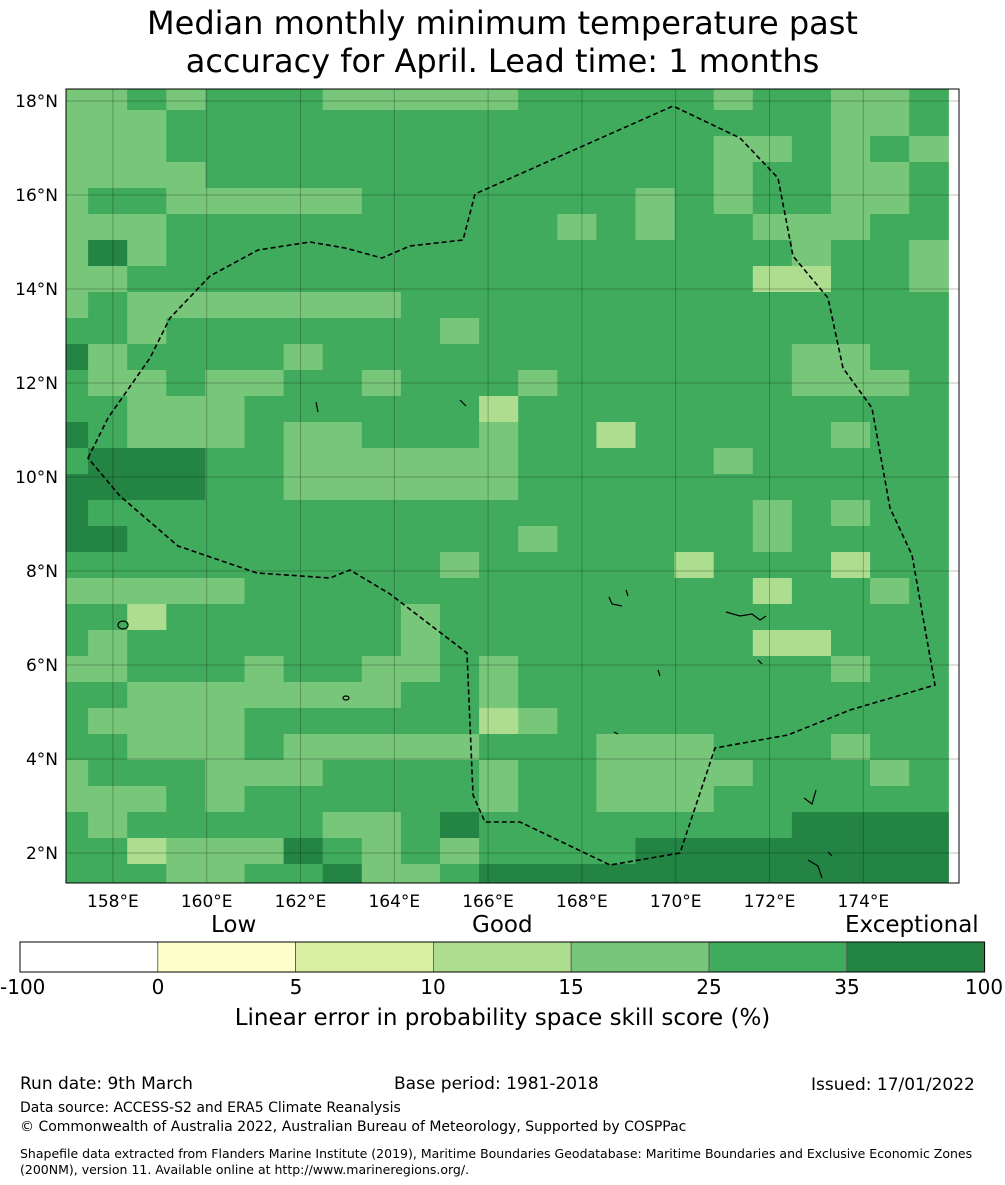  What do you see at coordinates (770, 902) in the screenshot?
I see `longitude-label: 172°E` at bounding box center [770, 902].